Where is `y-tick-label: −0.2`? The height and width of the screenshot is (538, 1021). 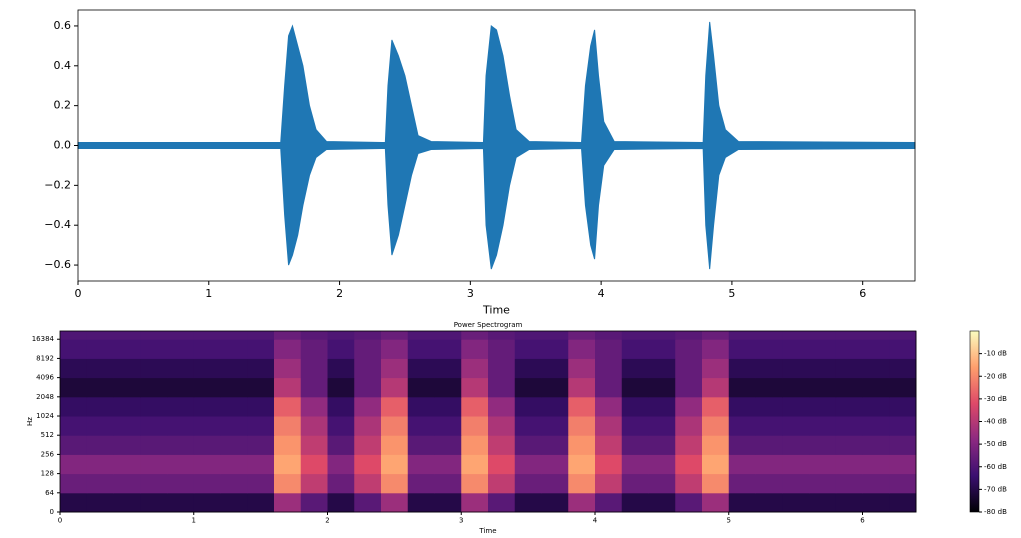 y-tick-label: −0.2 is located at coordinates (57, 184).